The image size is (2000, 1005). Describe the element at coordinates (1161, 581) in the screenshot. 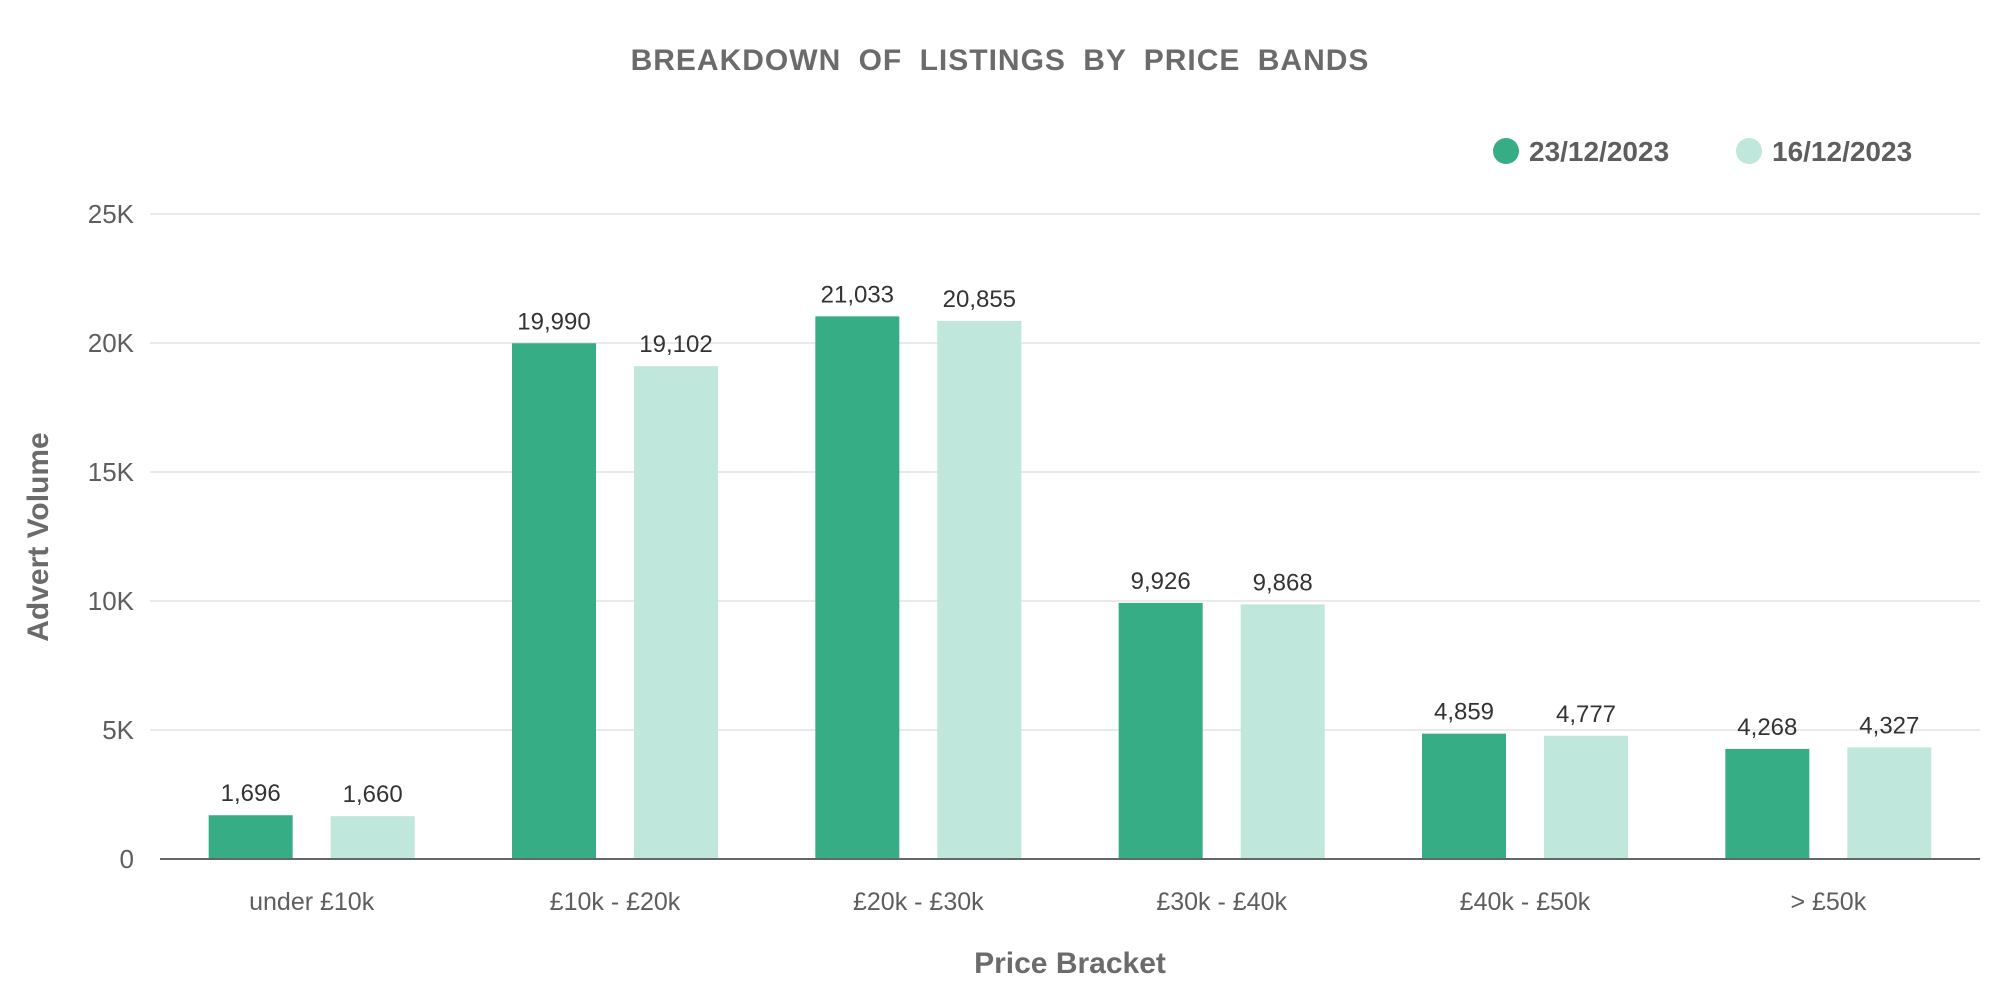

I see `data-label: 9,926` at that location.